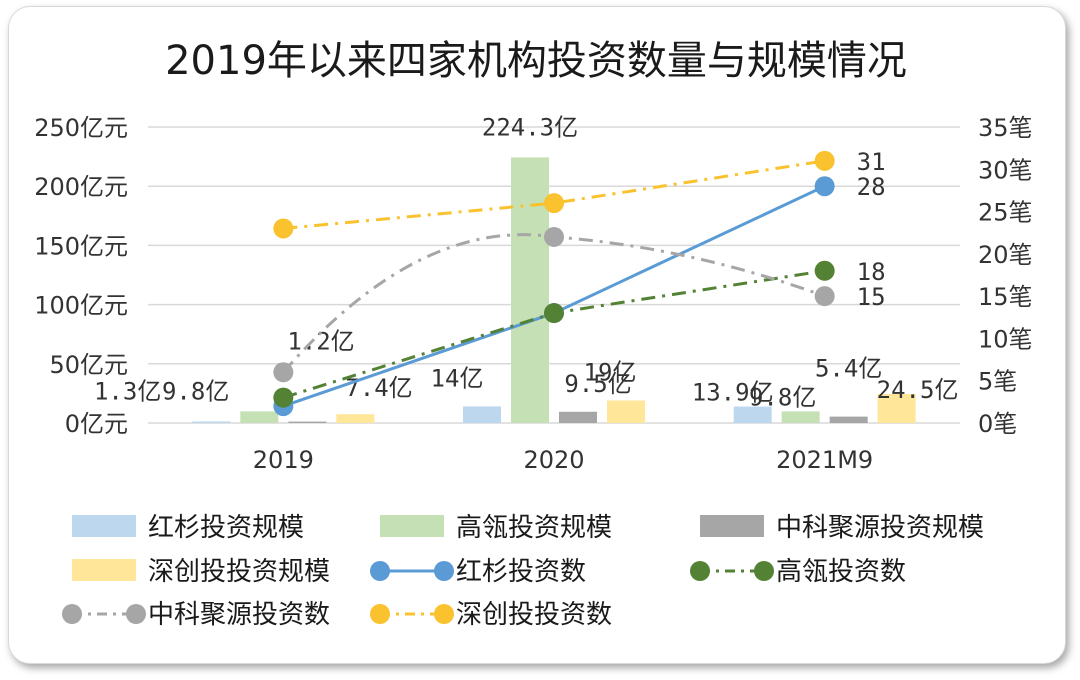 The height and width of the screenshot is (680, 1080). Describe the element at coordinates (88, 365) in the screenshot. I see `y-left-tick-label: 50亿元` at that location.